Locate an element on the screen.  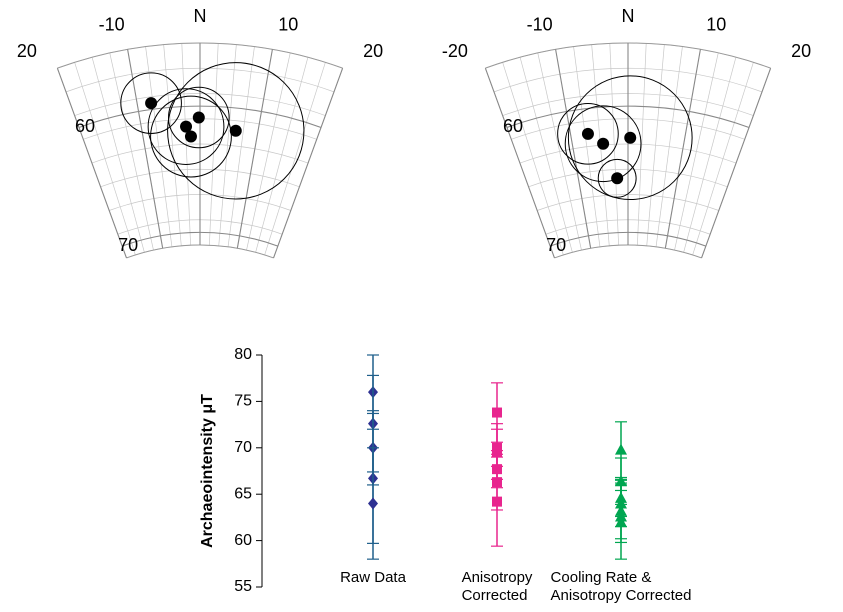
y-tick-label: 75 is located at coordinates (243, 401).